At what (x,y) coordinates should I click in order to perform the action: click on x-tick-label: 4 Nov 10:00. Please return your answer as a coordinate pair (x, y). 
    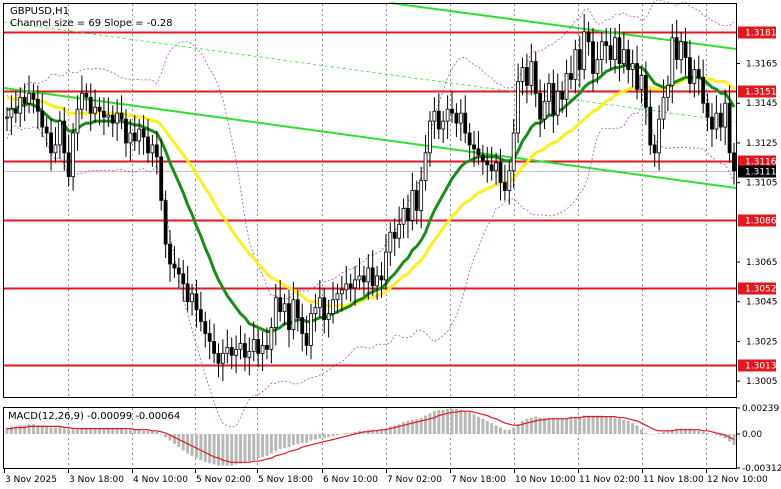
    Looking at the image, I should click on (160, 480).